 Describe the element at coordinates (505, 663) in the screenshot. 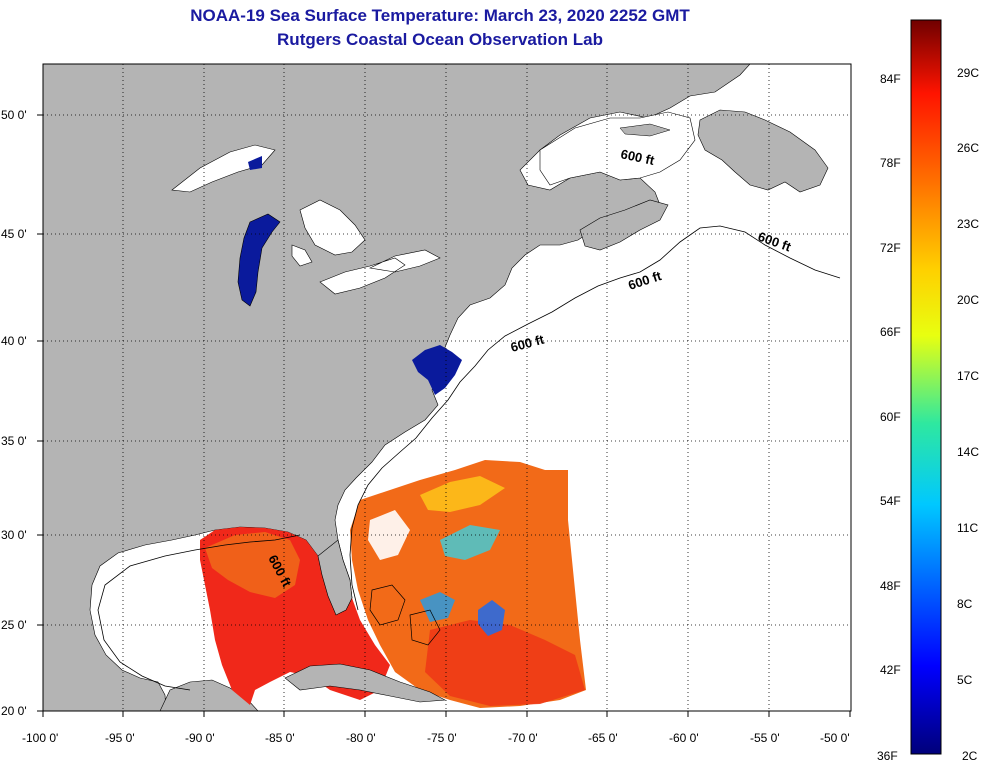

I see `atlantic-sst-red` at that location.